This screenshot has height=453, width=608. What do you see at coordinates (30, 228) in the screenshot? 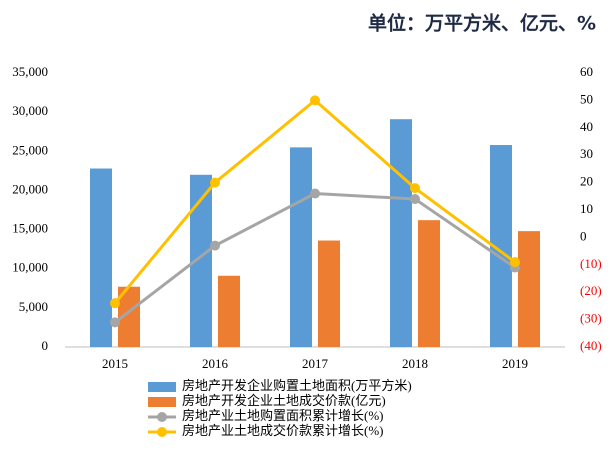
I see `y-tick-label: 15,000` at bounding box center [30, 228].